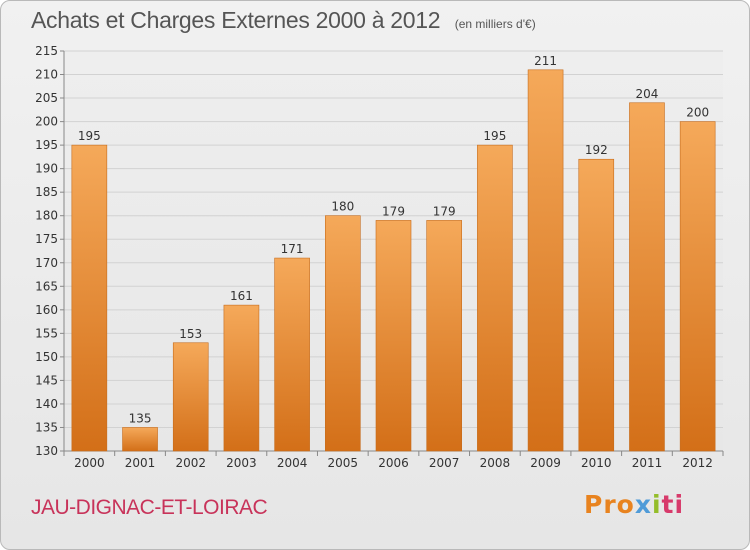  What do you see at coordinates (495, 463) in the screenshot?
I see `x-tick-label: 2008` at bounding box center [495, 463].